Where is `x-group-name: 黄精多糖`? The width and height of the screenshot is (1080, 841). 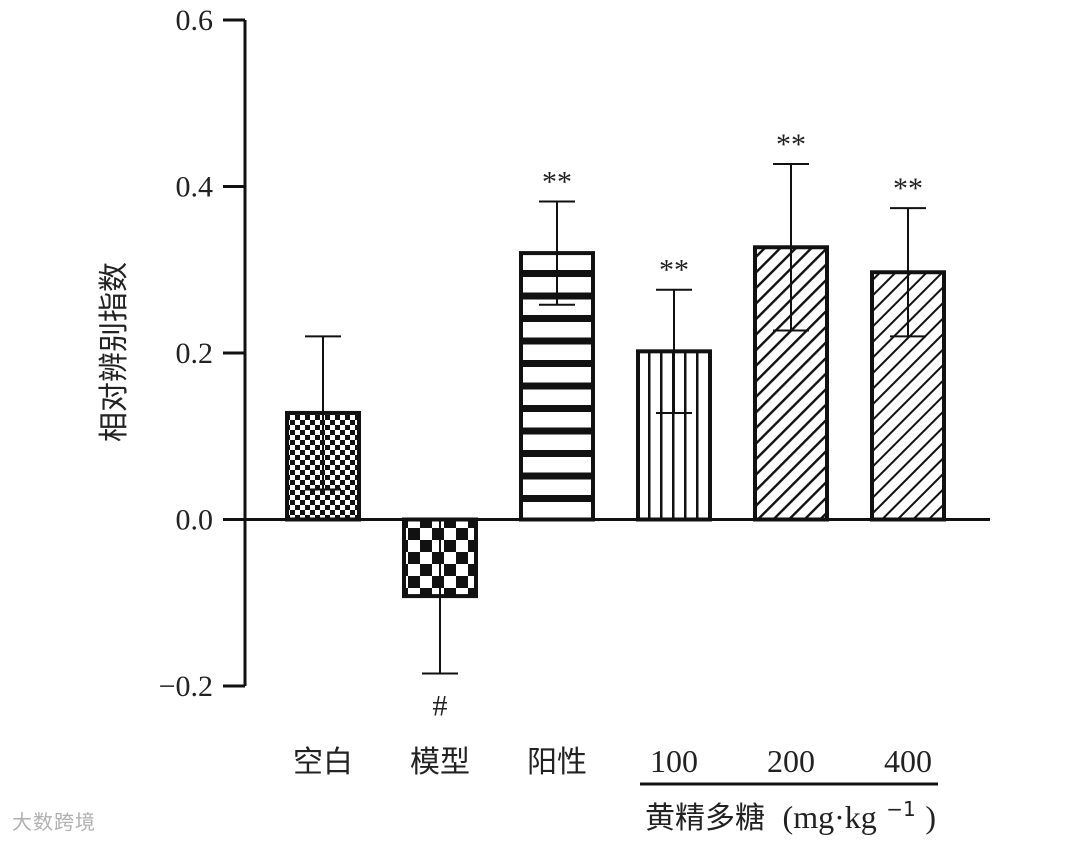
x-group-name: 黄精多糖 is located at coordinates (705, 818).